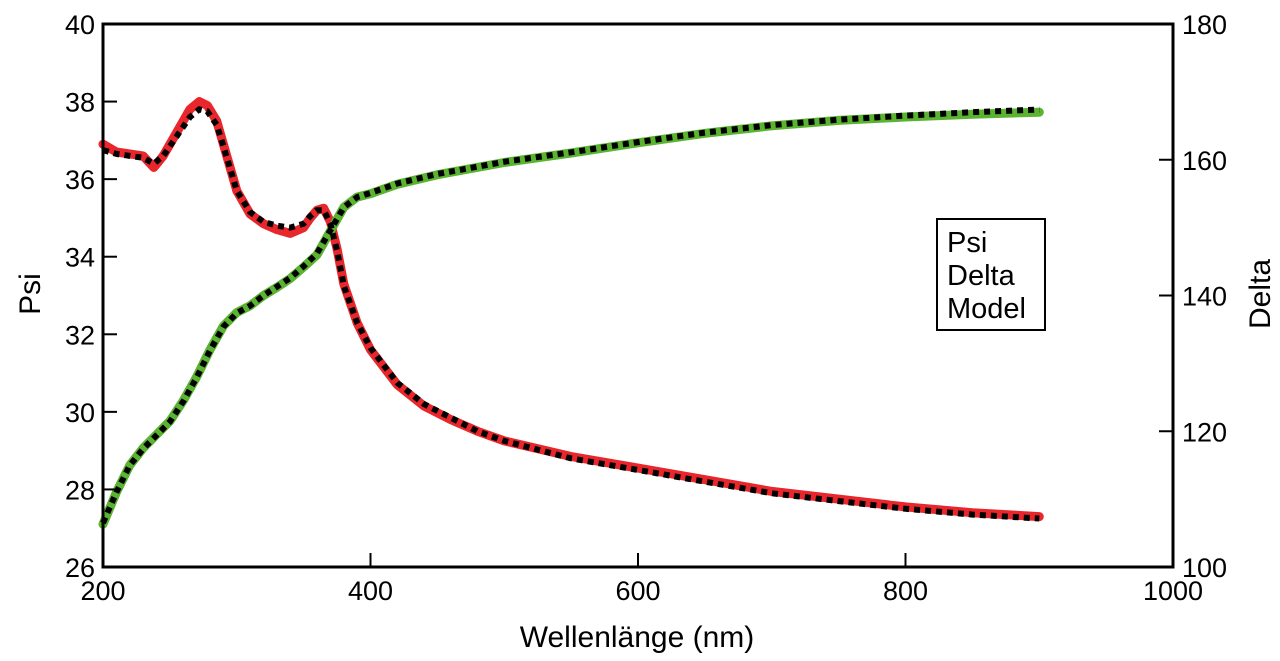 Image resolution: width=1280 pixels, height=661 pixels. Describe the element at coordinates (1204, 432) in the screenshot. I see `y-right-tick-label: 120` at that location.